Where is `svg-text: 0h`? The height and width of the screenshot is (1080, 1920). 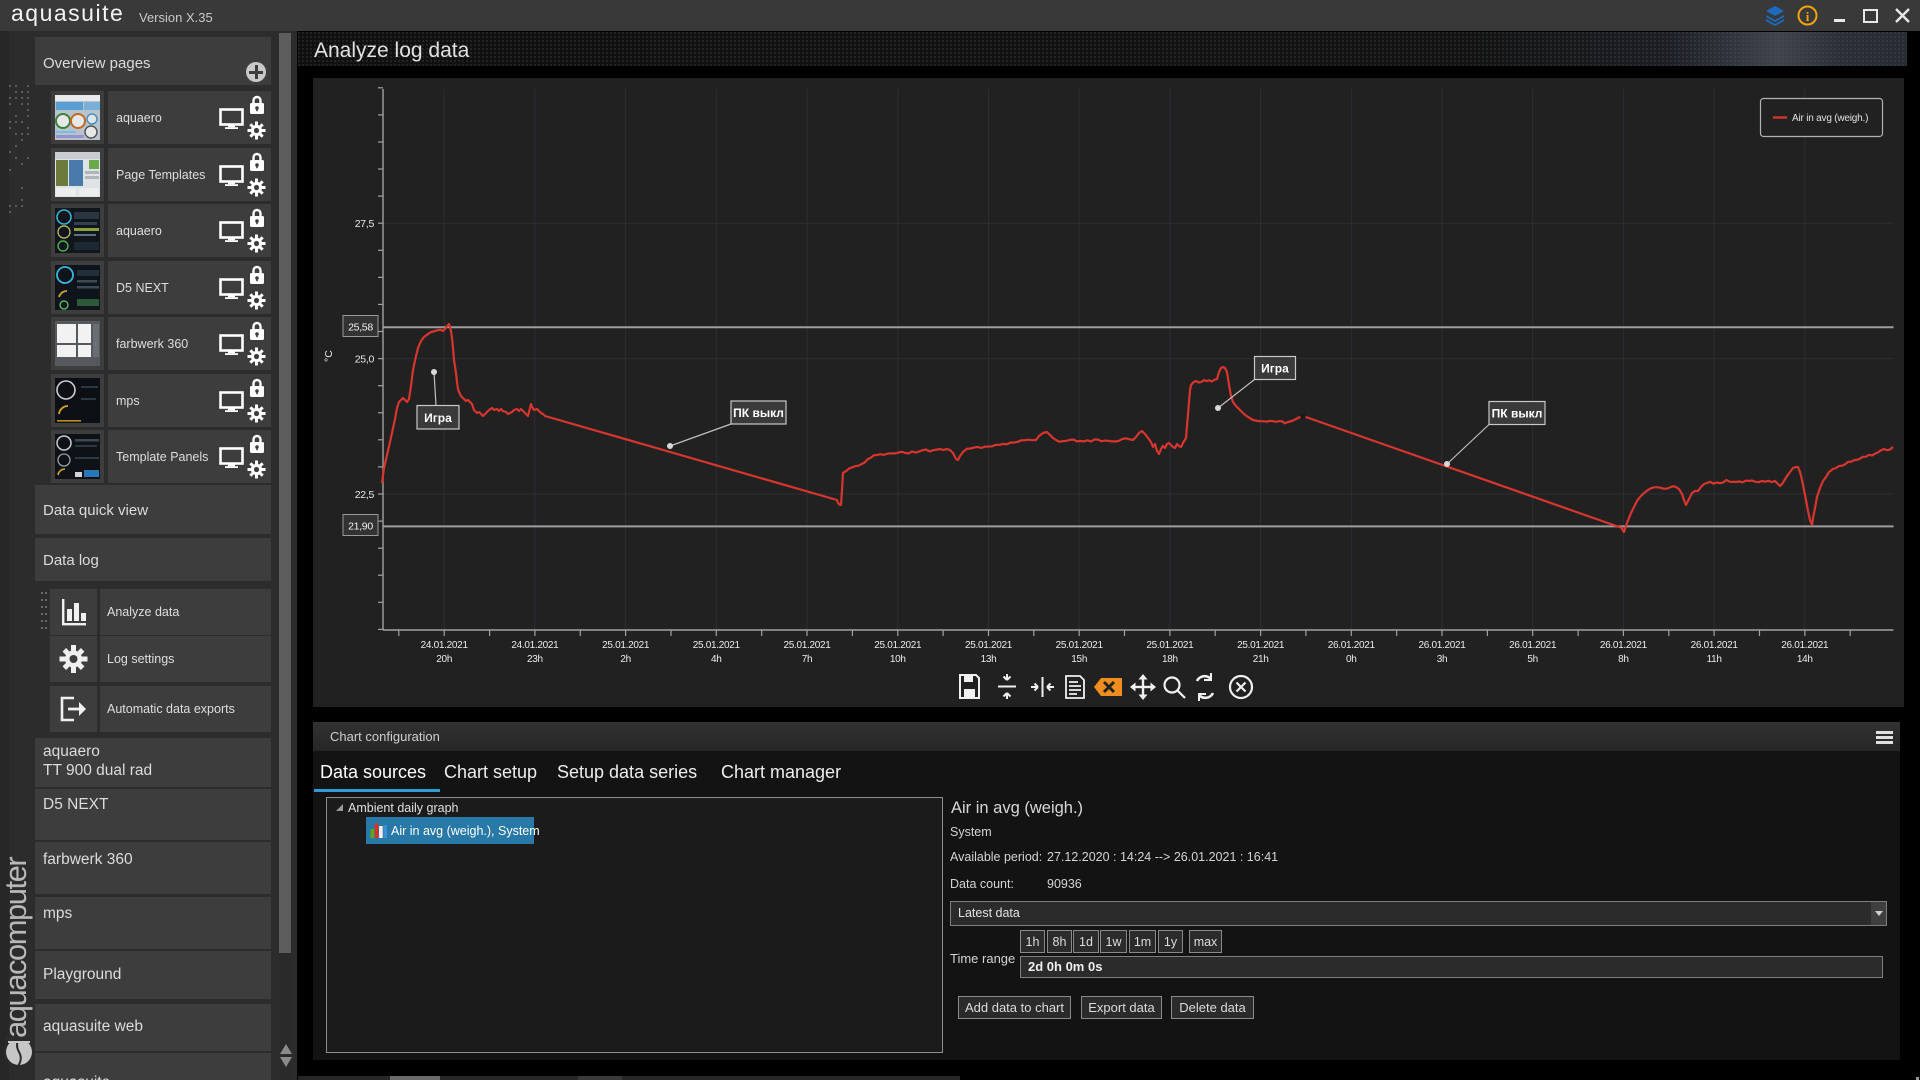 svg-text: 0h is located at coordinates (1351, 659).